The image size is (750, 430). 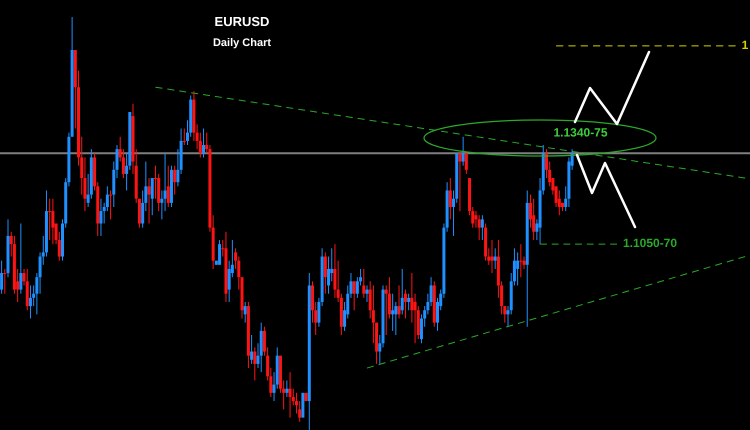 What do you see at coordinates (242, 43) in the screenshot?
I see `text: Daily Chart` at bounding box center [242, 43].